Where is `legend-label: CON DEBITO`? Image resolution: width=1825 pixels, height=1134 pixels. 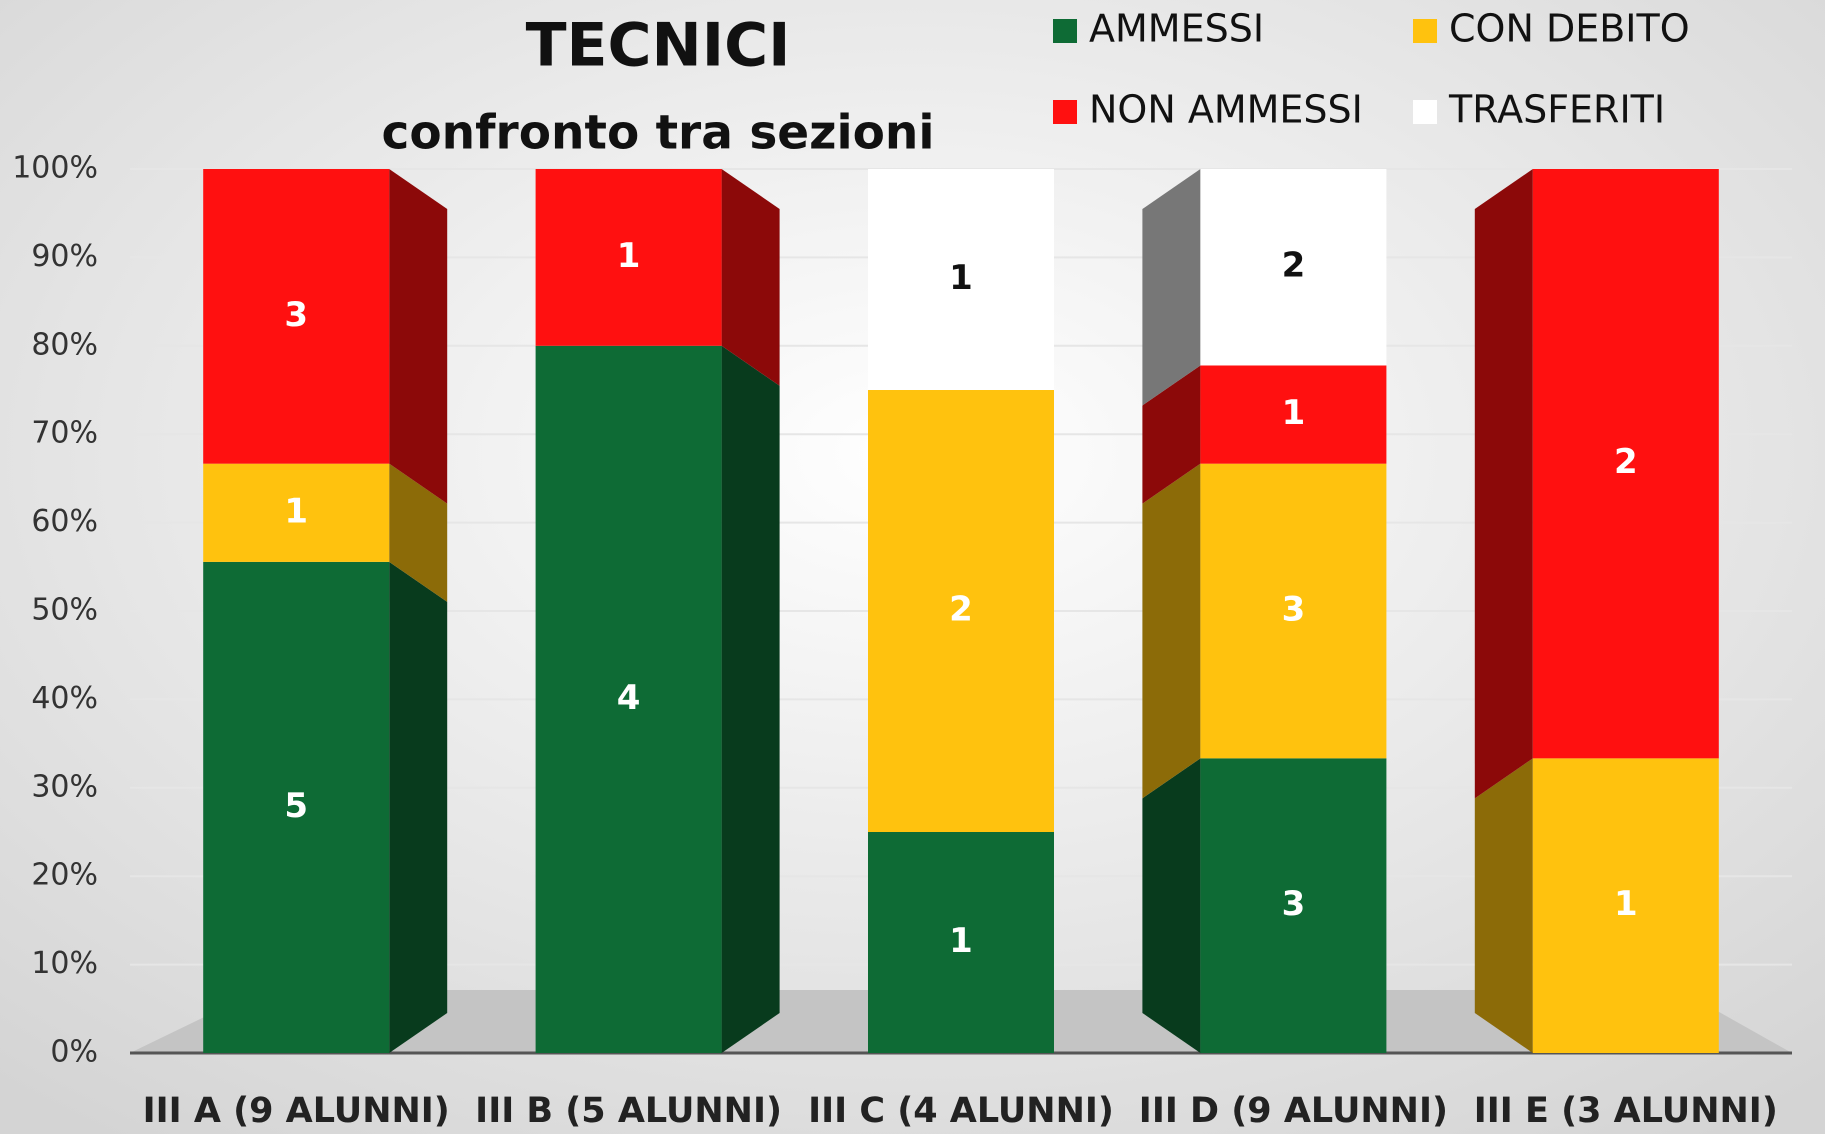
legend-label: CON DEBITO is located at coordinates (1569, 29).